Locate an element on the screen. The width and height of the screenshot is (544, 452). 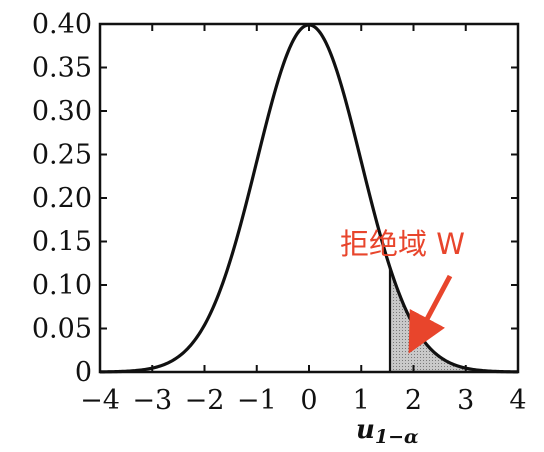
x-tick-label: −4 is located at coordinates (100, 400).